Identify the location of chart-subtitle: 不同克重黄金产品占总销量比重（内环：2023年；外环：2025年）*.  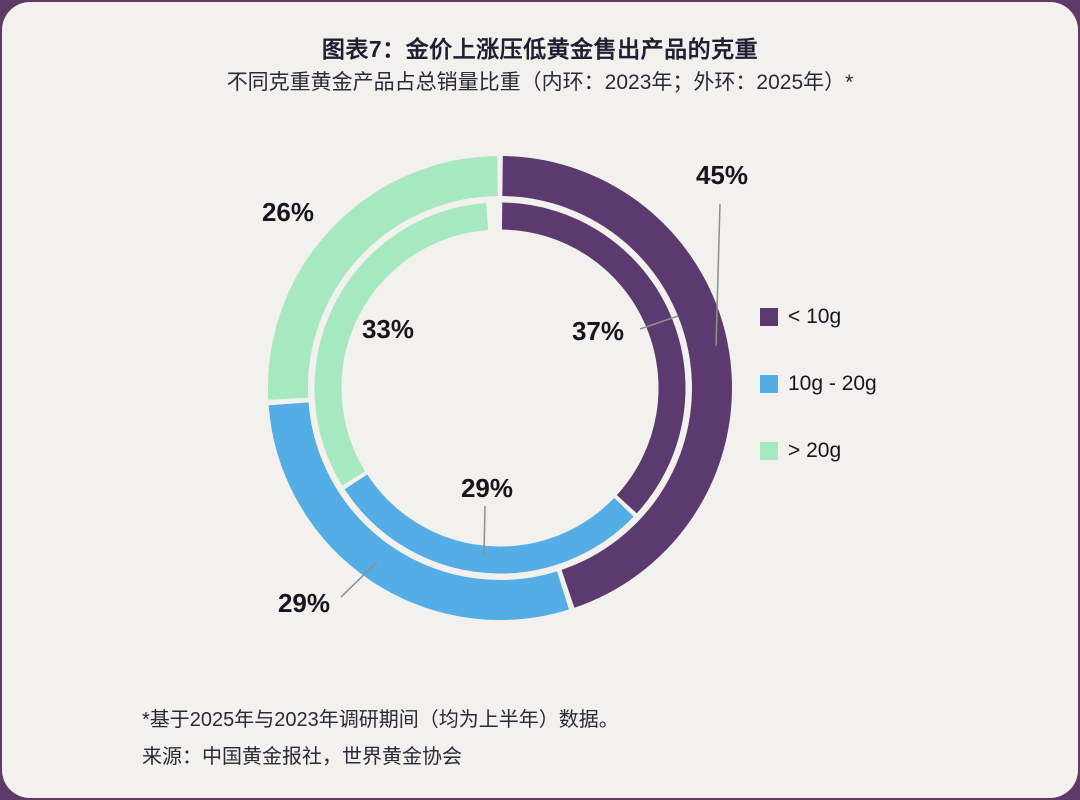
(540, 82).